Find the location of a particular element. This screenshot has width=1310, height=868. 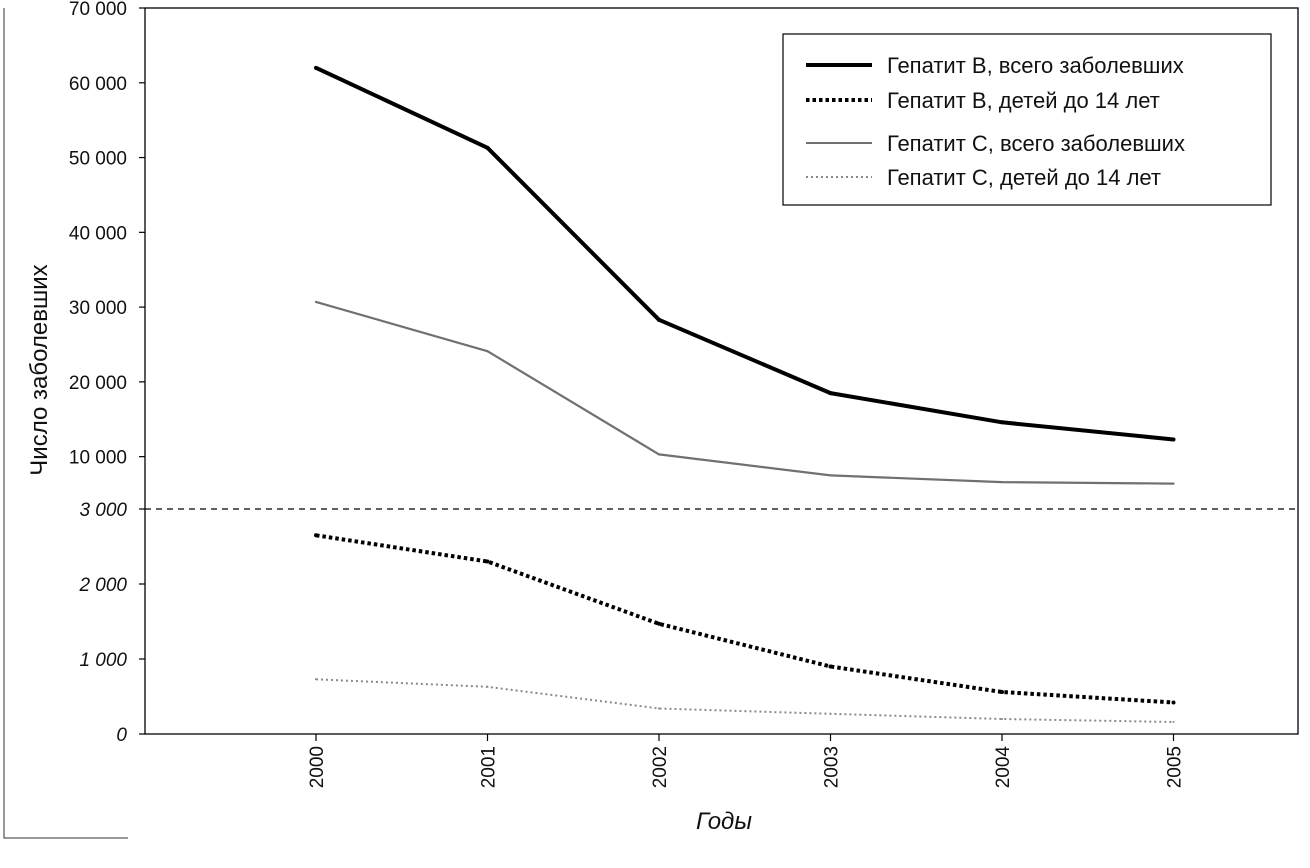

x-axis-title: Годы is located at coordinates (724, 821).